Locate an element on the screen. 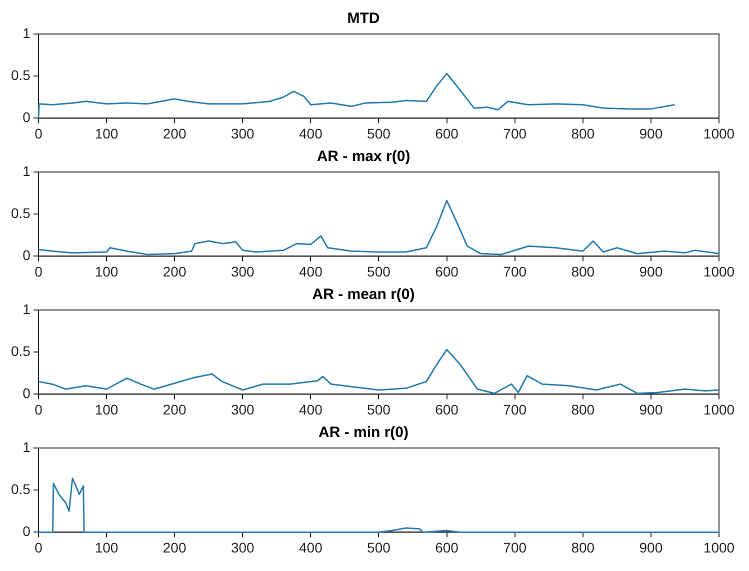 This screenshot has height=571, width=749. chart-title: AR - max r(0) is located at coordinates (363, 157).